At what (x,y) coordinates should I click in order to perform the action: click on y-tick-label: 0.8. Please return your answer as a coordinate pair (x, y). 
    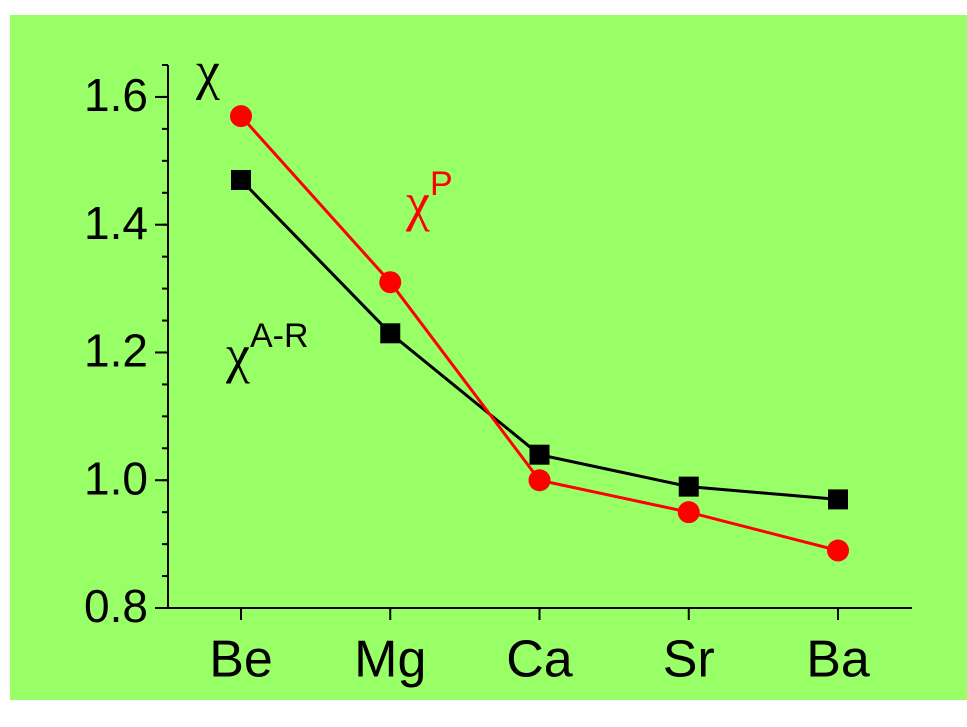
    Looking at the image, I should click on (116, 606).